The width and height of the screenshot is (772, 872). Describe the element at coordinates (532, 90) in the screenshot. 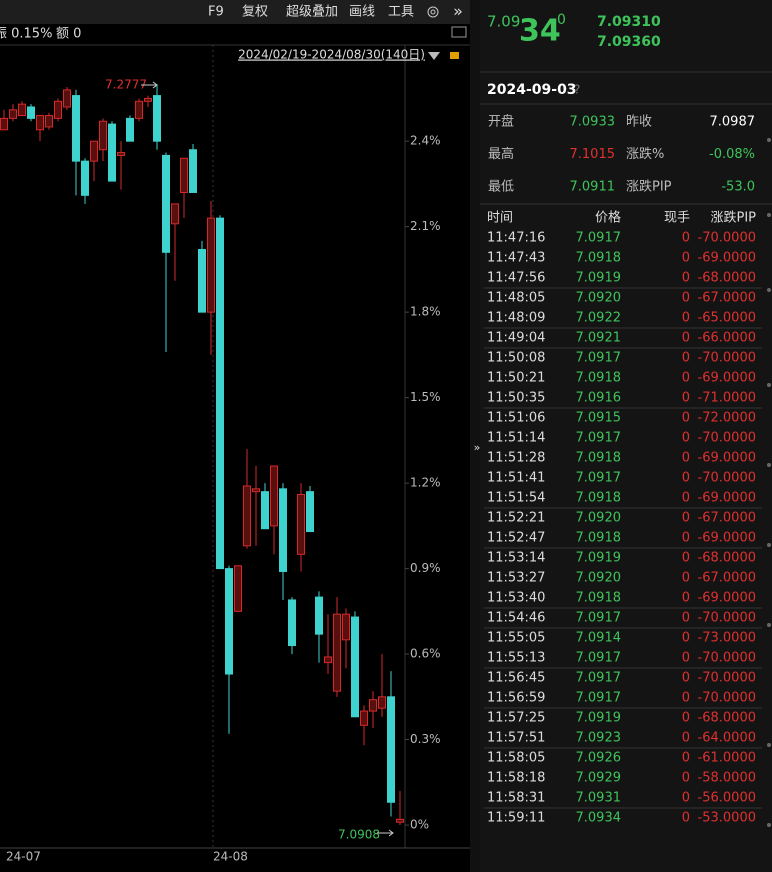

I see `date: 2024-09-03` at that location.